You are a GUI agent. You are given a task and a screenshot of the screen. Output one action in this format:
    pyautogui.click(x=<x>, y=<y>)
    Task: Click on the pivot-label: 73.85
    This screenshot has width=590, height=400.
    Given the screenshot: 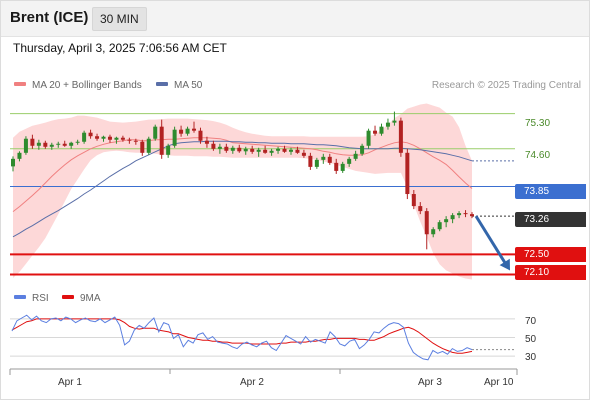 What is the action you would take?
    pyautogui.click(x=550, y=191)
    